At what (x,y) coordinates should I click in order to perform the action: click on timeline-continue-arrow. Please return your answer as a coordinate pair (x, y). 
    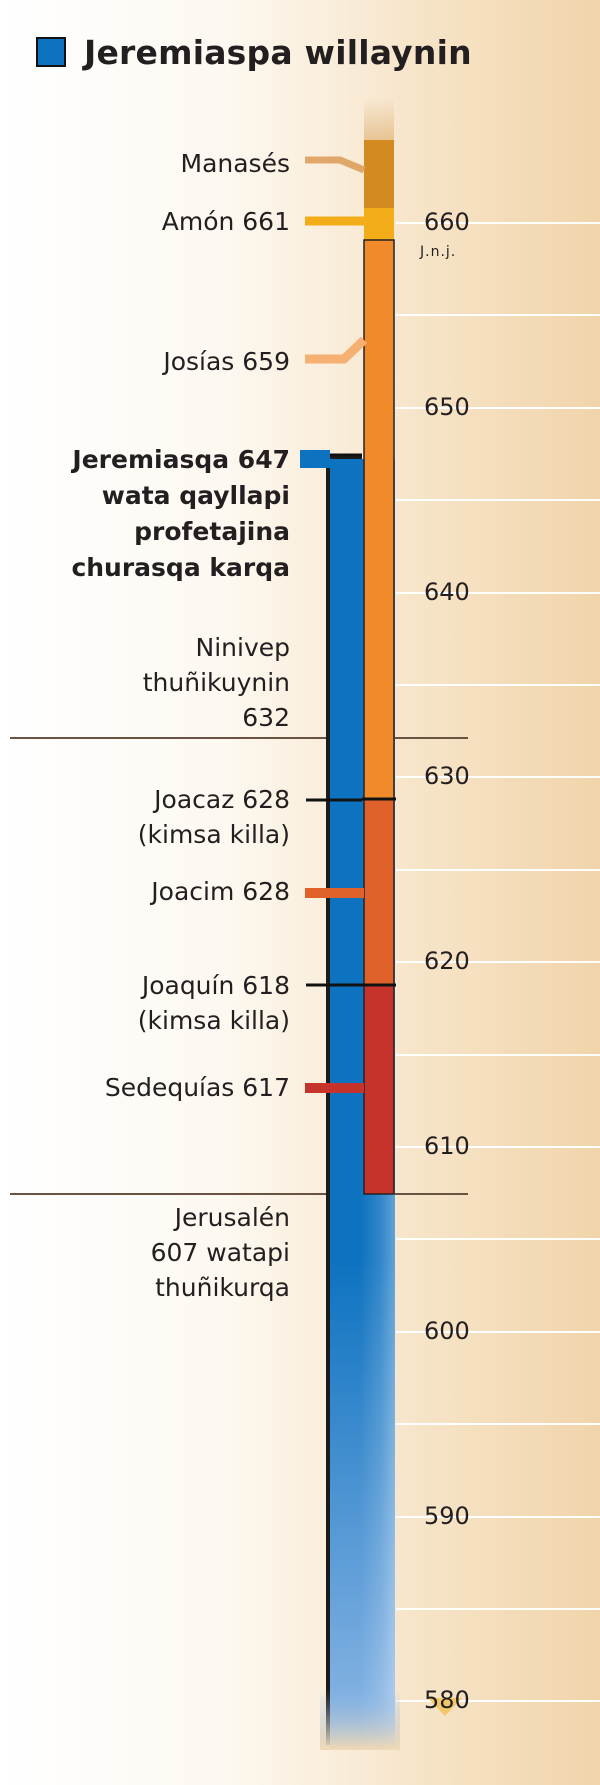
    Looking at the image, I should click on (445, 1707).